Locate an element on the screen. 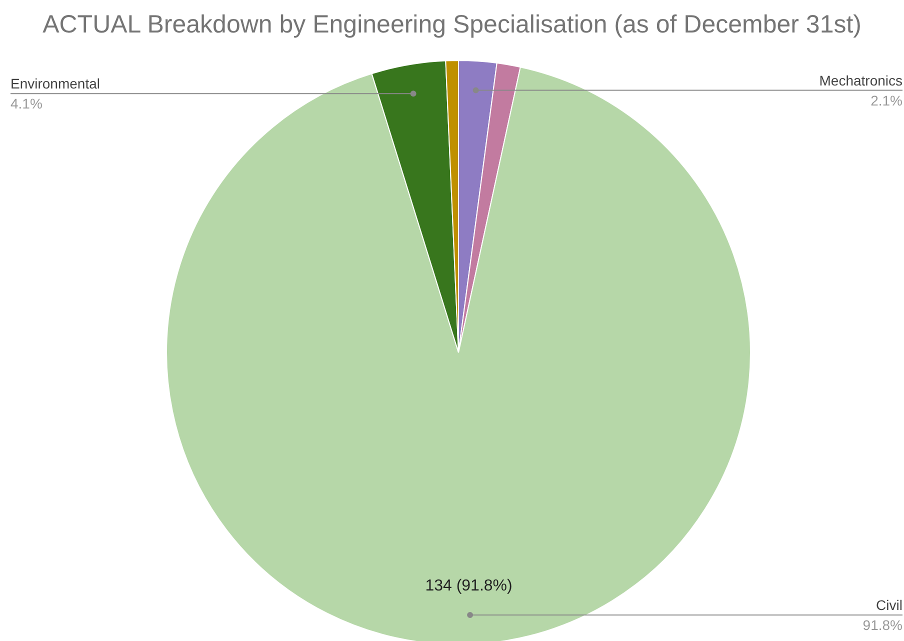  data-label: 91.8% is located at coordinates (882, 625).